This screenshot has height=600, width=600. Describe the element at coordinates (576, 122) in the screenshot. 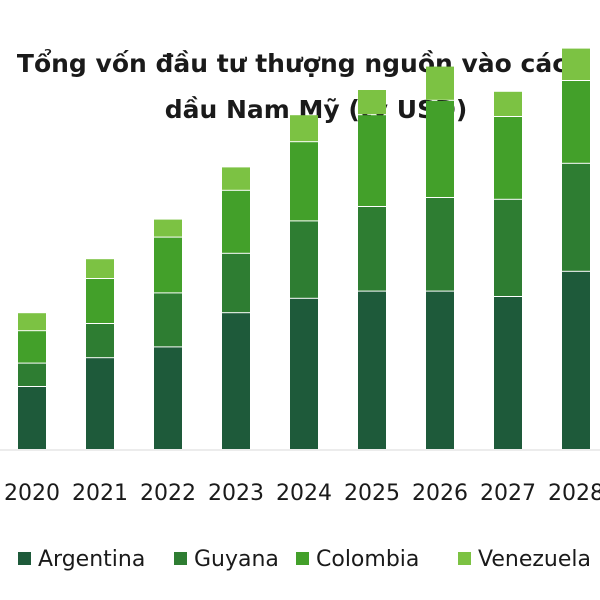

I see `bar-segment-colombia-2028` at that location.